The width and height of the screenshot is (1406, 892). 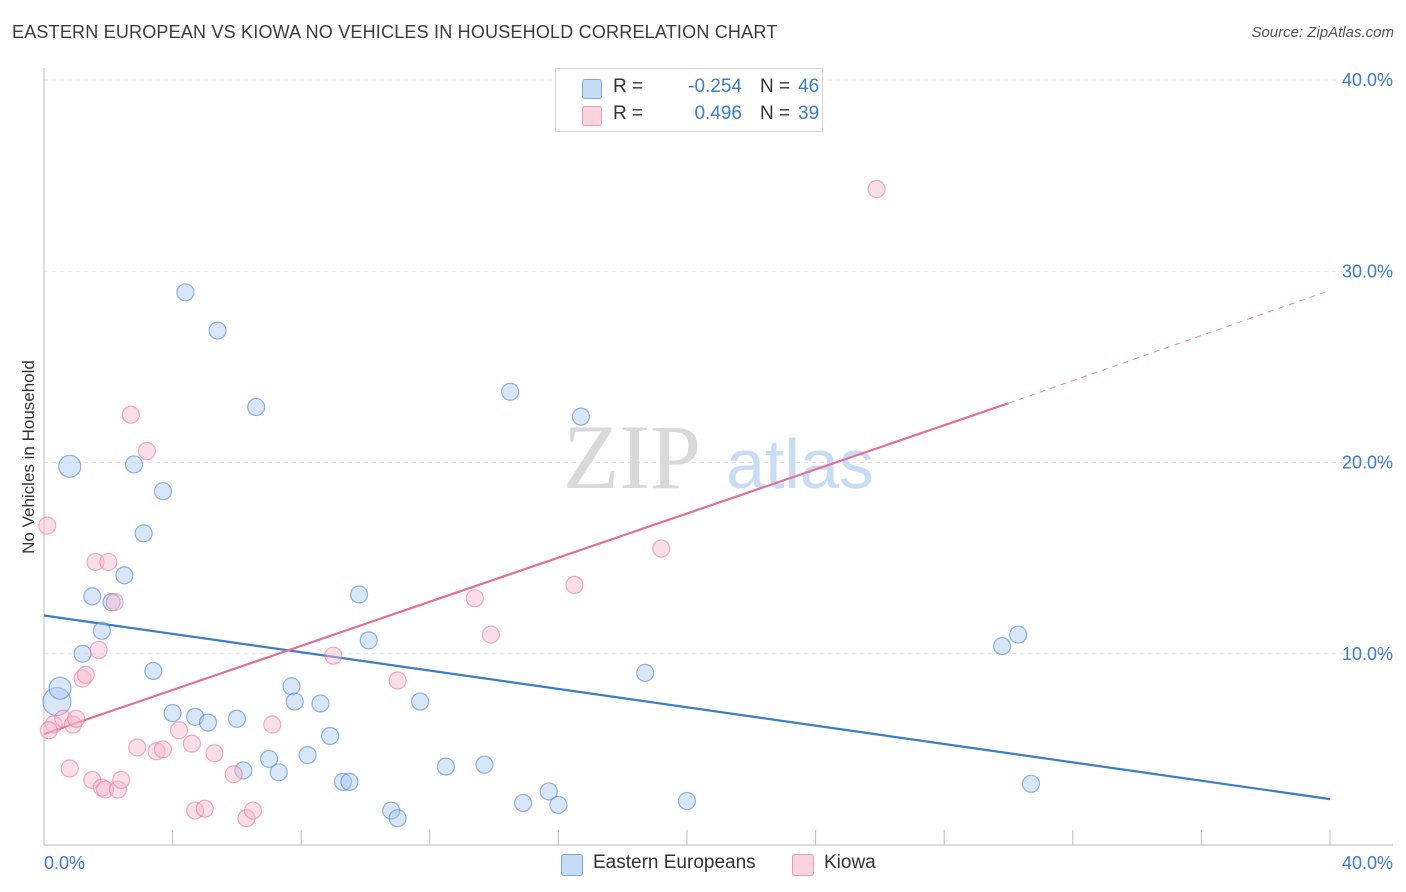 I want to click on y-tick-label: 20.0%, so click(x=1367, y=463).